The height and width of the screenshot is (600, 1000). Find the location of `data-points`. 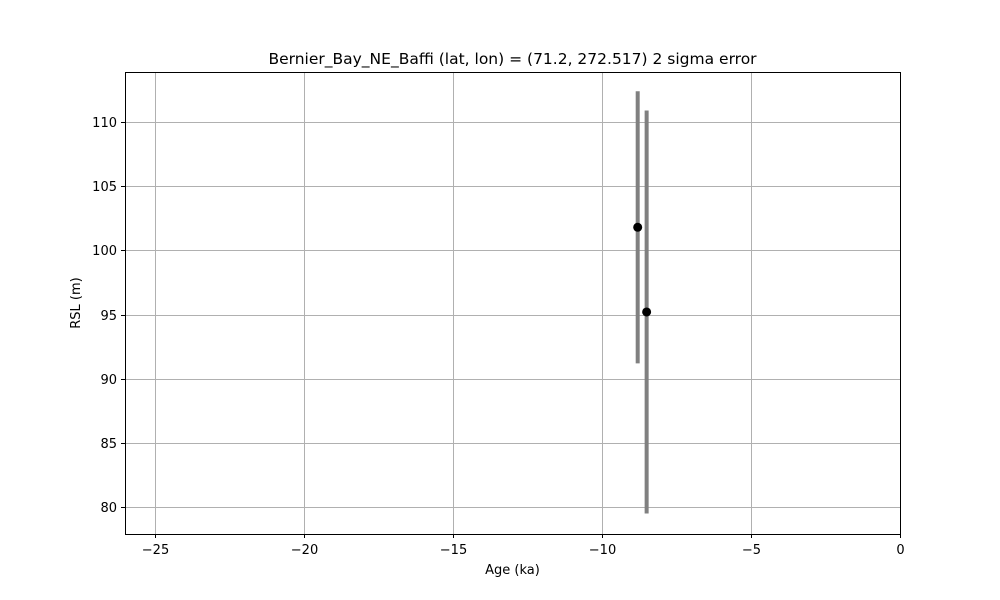

data-points is located at coordinates (642, 269).